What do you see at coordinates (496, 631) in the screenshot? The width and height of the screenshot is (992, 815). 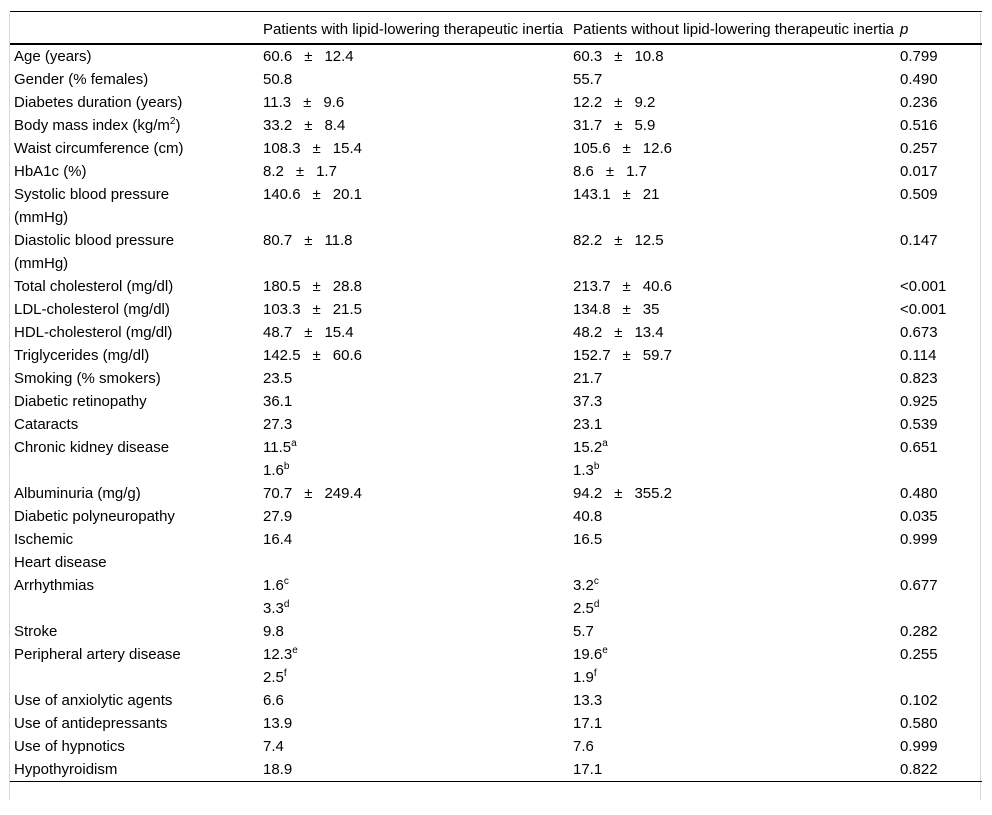 I see `table-row: Stroke 9.8 5.7 0.282` at bounding box center [496, 631].